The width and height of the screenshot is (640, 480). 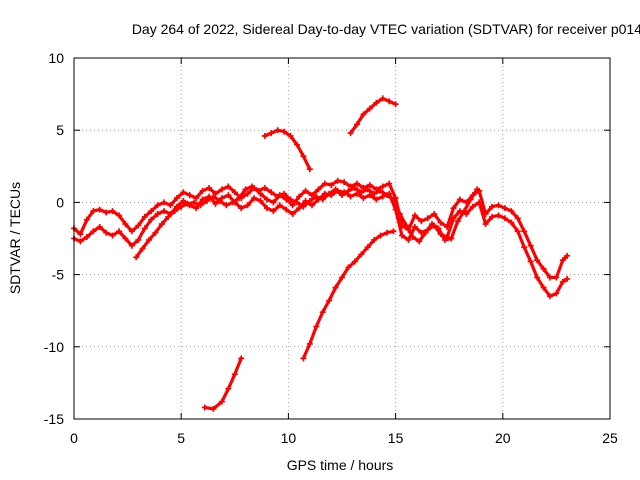 What do you see at coordinates (58, 275) in the screenshot?
I see `y-tick-label: -5` at bounding box center [58, 275].